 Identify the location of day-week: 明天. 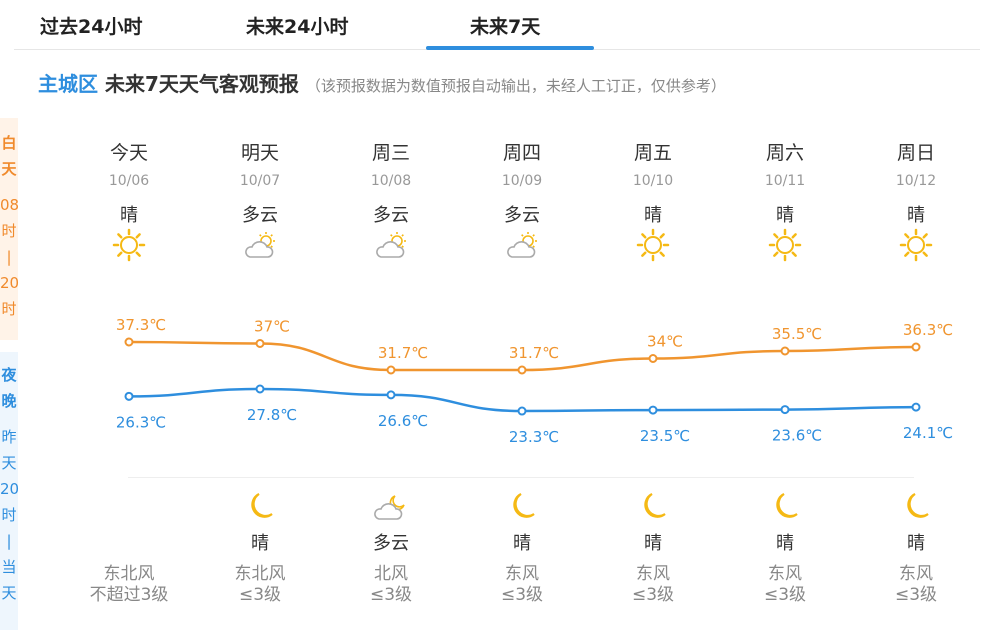
(259, 153).